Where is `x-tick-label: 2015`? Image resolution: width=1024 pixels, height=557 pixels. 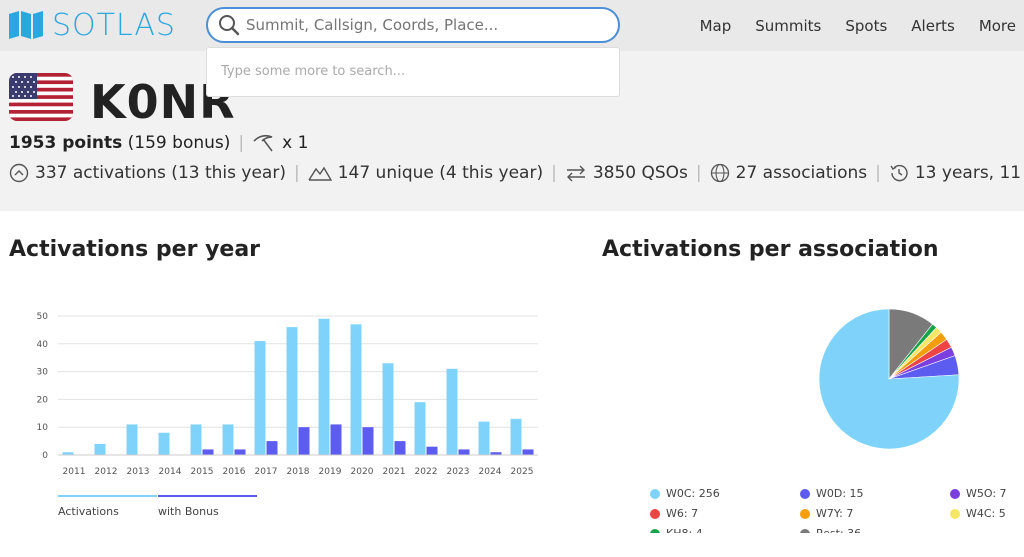
x-tick-label: 2015 is located at coordinates (202, 472).